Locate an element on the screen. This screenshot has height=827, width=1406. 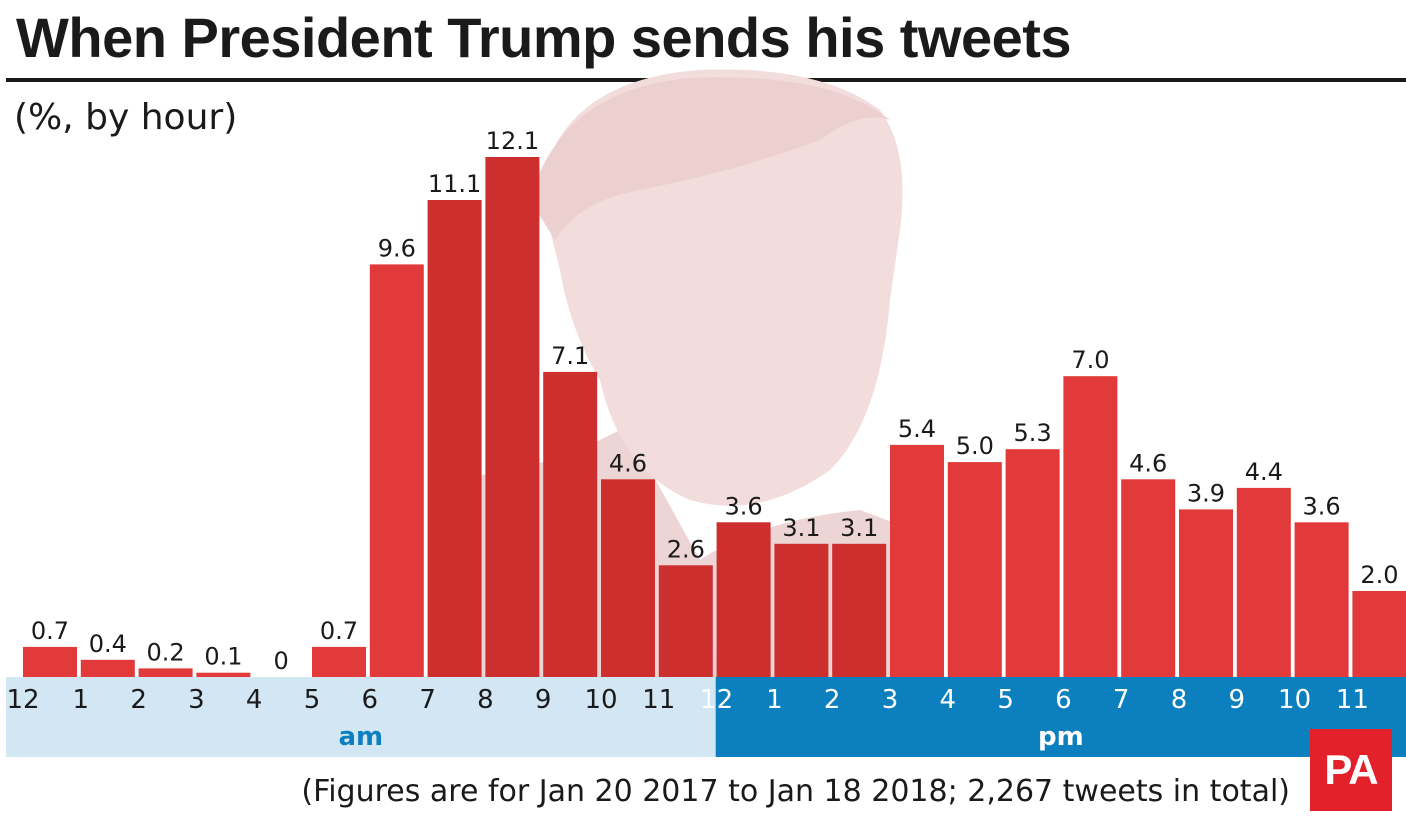
am-period-label: am is located at coordinates (361, 737).